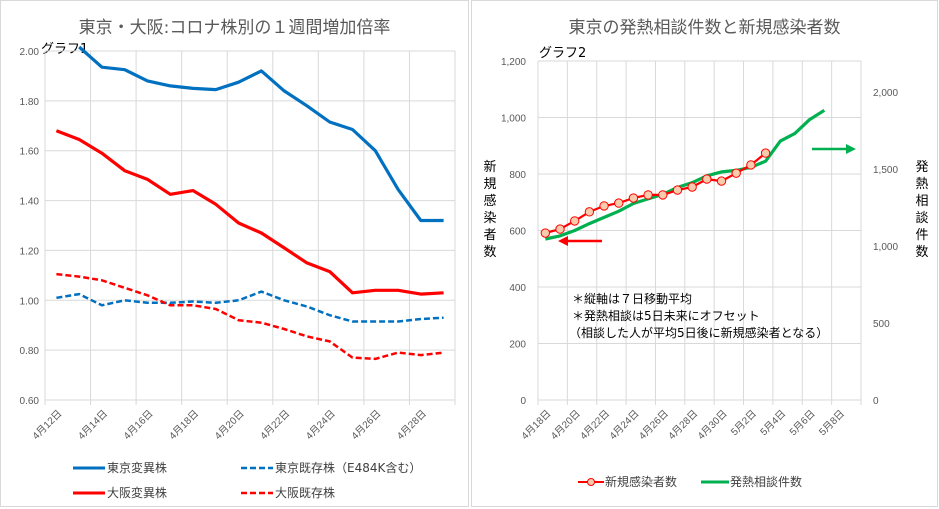 The image size is (939, 509). What do you see at coordinates (348, 468) in the screenshot?
I see `legend-label: 東京既存株（E484K含む）` at bounding box center [348, 468].